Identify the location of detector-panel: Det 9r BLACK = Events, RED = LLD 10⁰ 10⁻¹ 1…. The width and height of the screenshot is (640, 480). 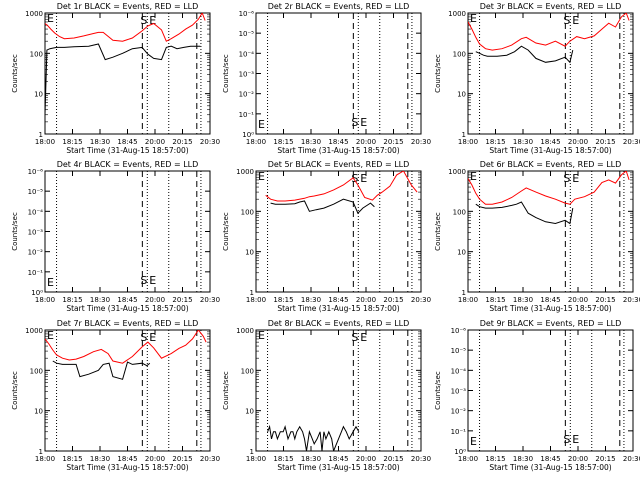
(537, 395).